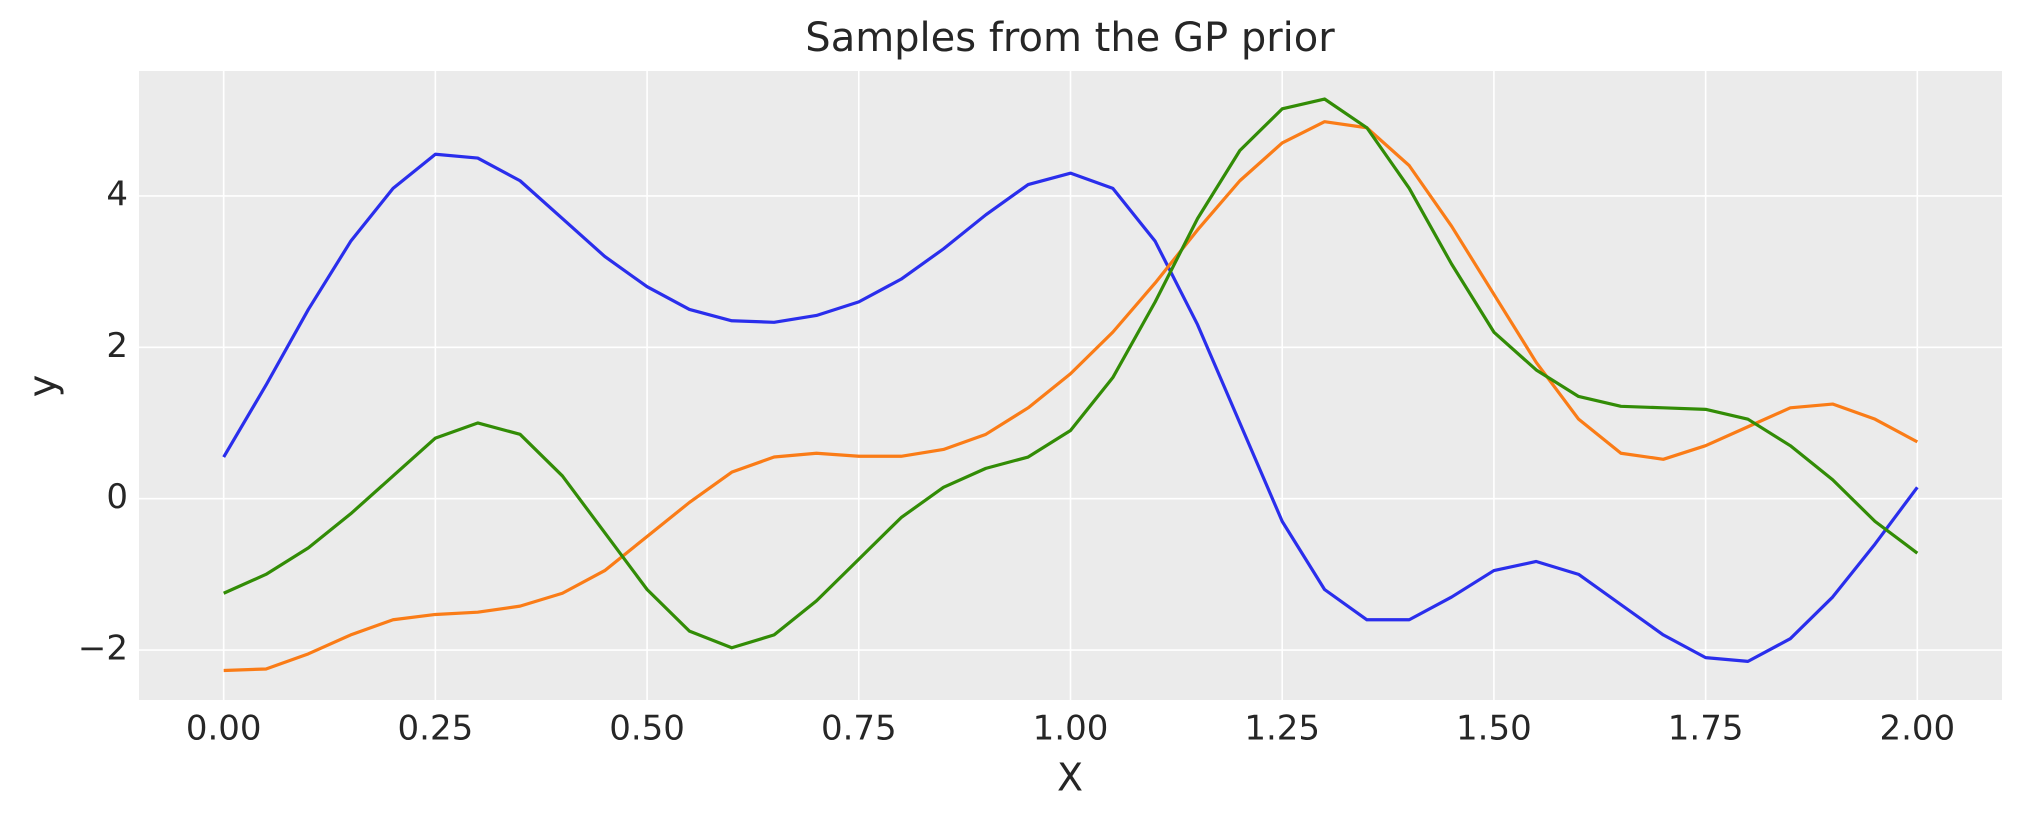 Image resolution: width=2023 pixels, height=823 pixels. What do you see at coordinates (117, 497) in the screenshot?
I see `y-tick-label: 0` at bounding box center [117, 497].